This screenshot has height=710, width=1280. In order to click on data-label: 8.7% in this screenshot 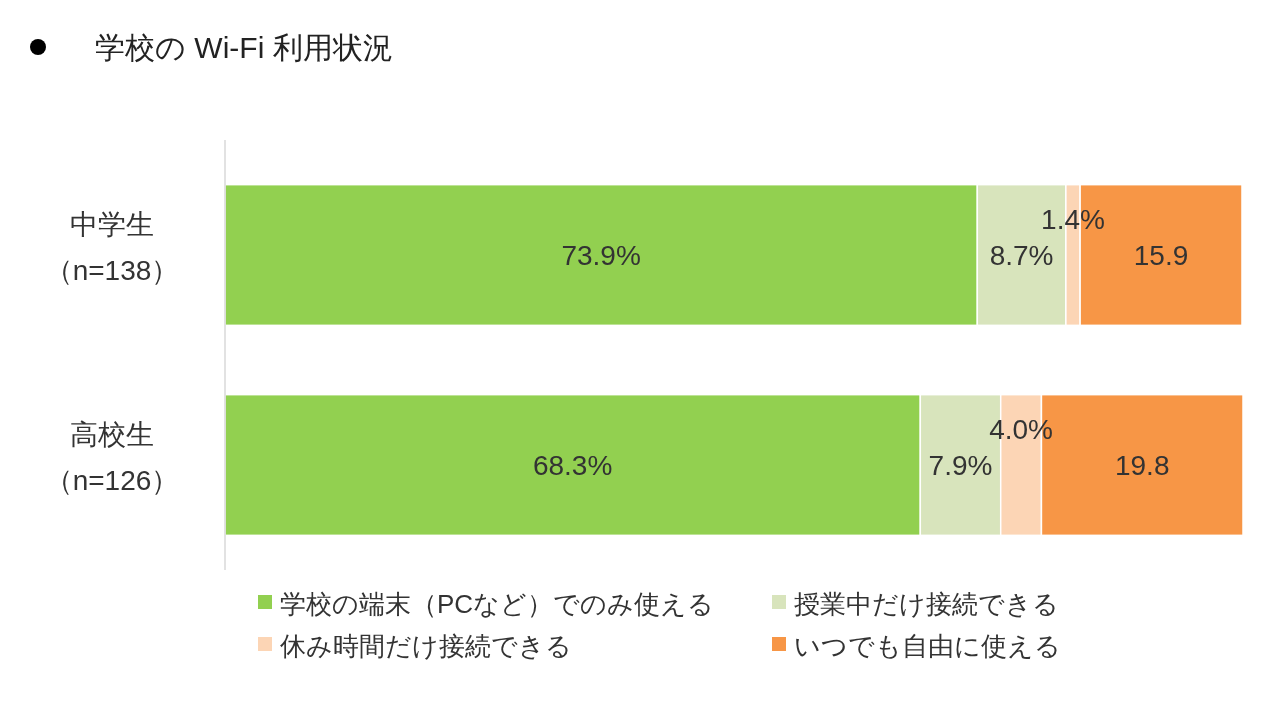, I will do `click(1021, 255)`.